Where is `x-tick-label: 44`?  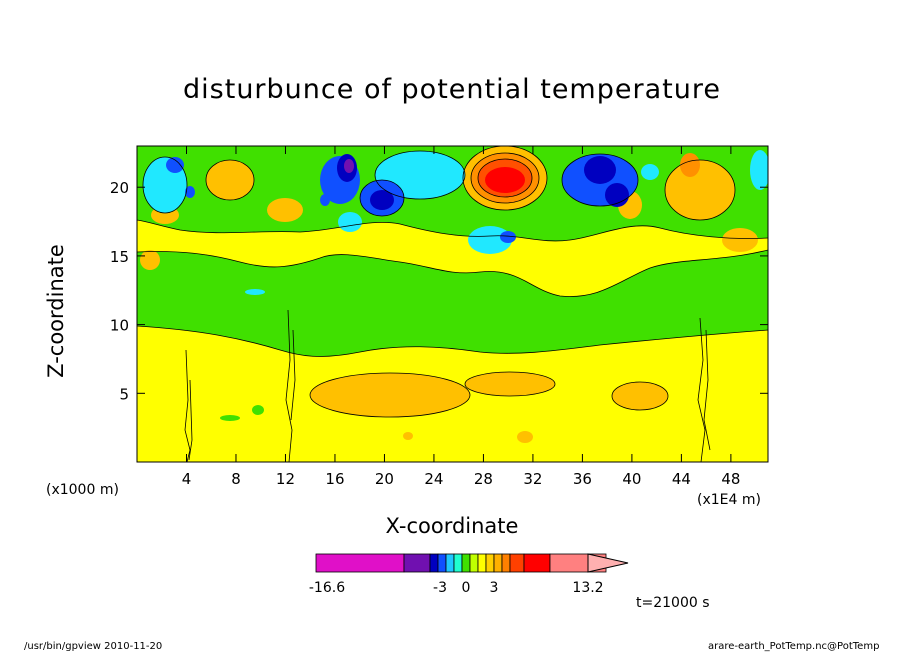 x-tick-label: 44 is located at coordinates (681, 479).